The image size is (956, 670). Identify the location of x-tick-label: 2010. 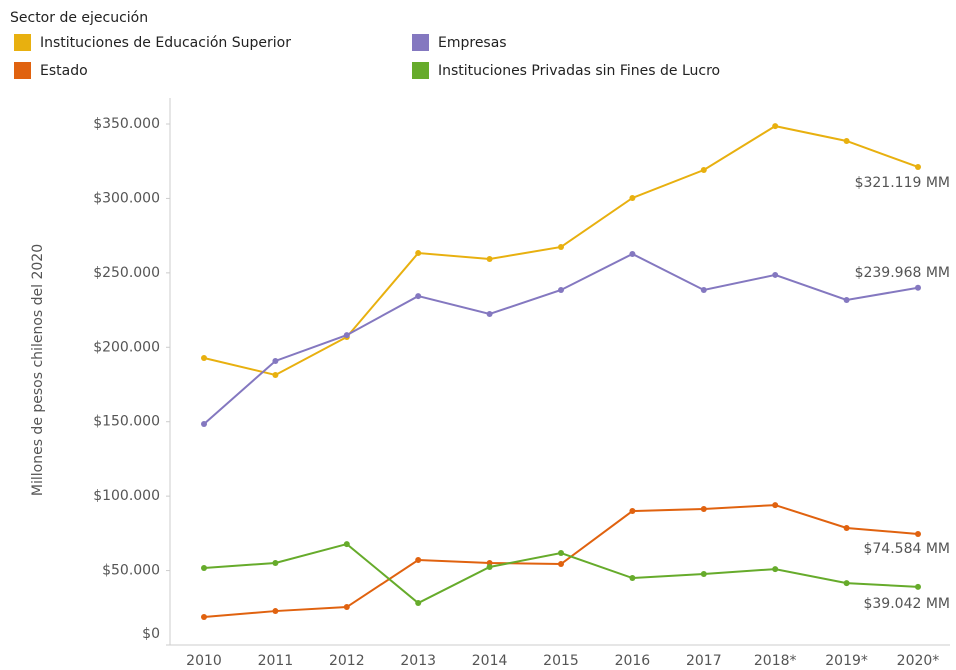
(204, 661).